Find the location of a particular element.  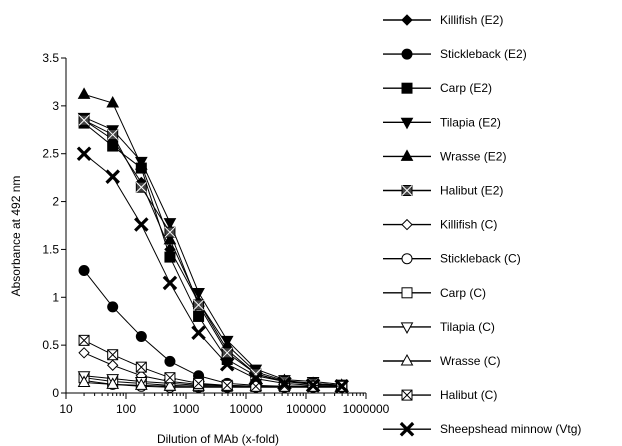

y-tick-label: 1.5 is located at coordinates (50, 249).